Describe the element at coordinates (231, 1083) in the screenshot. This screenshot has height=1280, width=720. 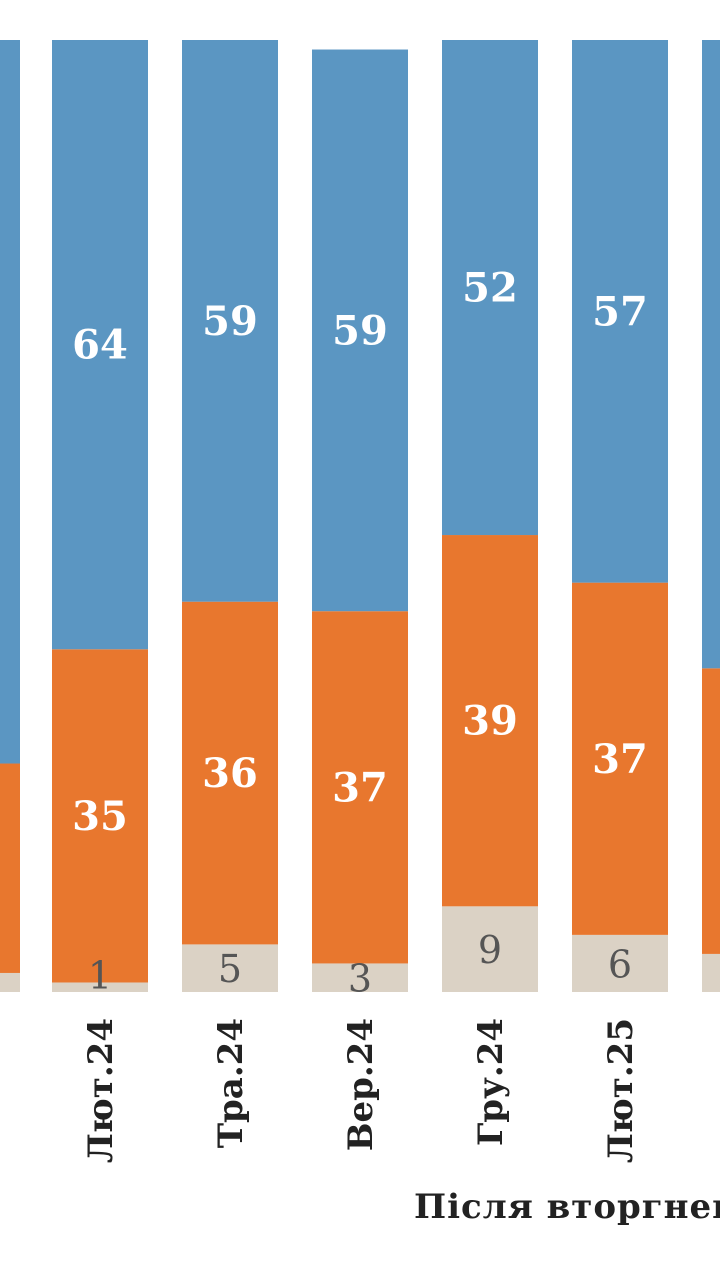
I see `x-tick-label-2: Тра.24` at that location.